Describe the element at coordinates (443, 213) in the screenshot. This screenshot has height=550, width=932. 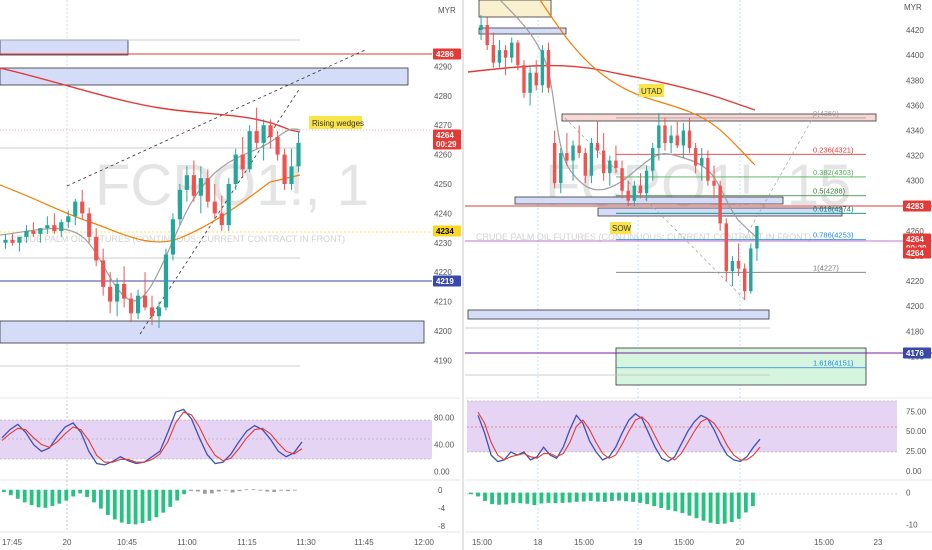
I see `price-tick-label: 4240` at that location.